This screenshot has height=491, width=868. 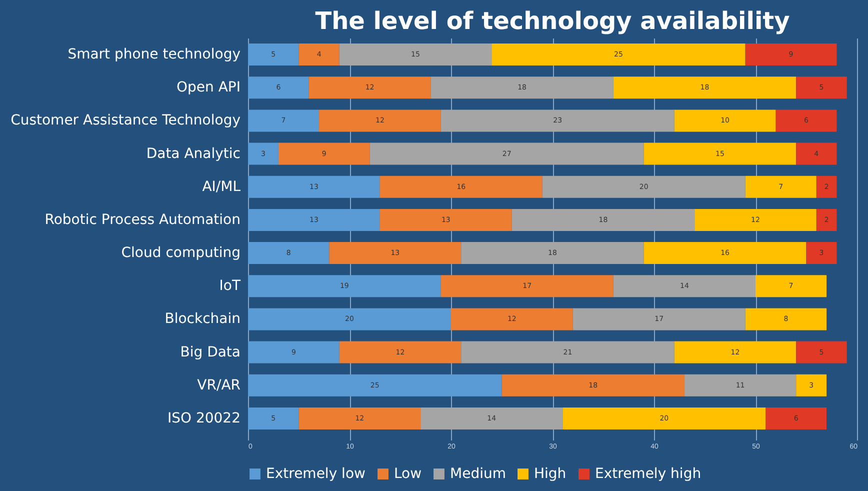 What do you see at coordinates (210, 352) in the screenshot?
I see `y-tick-label: Big Data` at bounding box center [210, 352].